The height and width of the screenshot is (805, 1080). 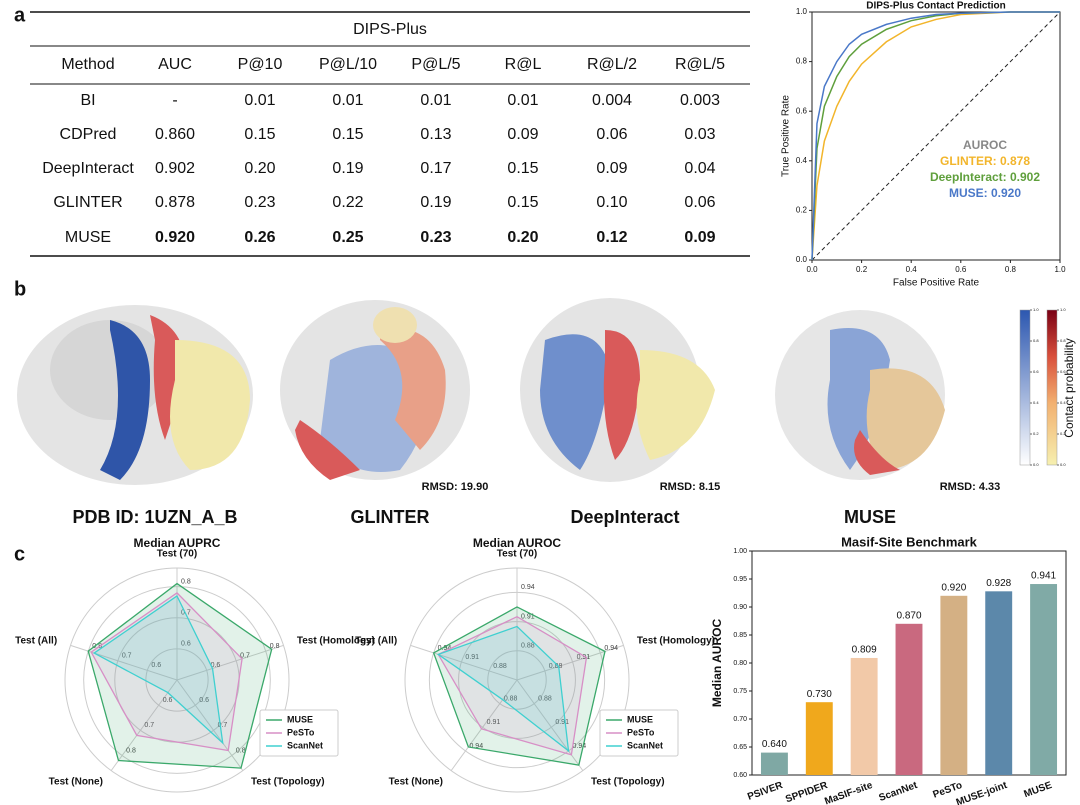 I want to click on colorbar-tick-label: 1.0, so click(x=1036, y=309).